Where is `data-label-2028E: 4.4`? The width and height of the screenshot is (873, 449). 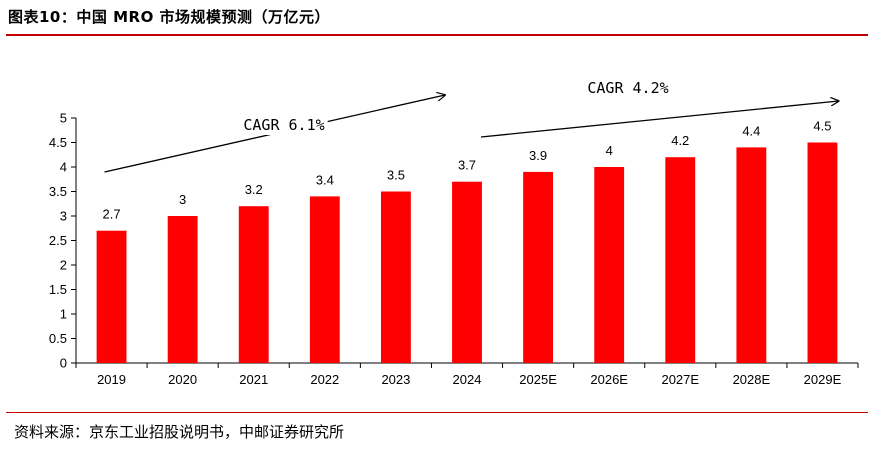 data-label-2028E: 4.4 is located at coordinates (751, 130).